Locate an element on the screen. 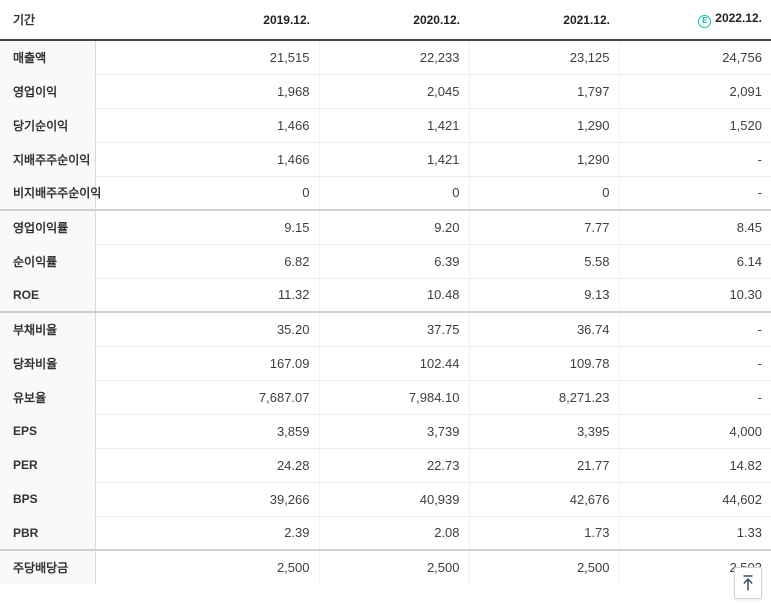 Image resolution: width=771 pixels, height=606 pixels. table-row-pbr: PBR 2.39 2.08 1.73 1.33 is located at coordinates (385, 532).